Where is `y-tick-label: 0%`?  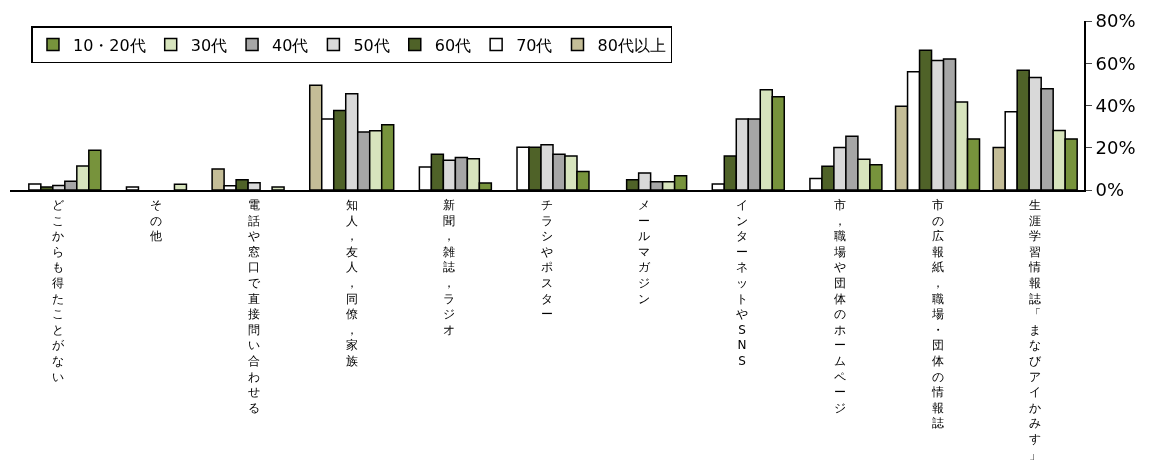
y-tick-label: 0% is located at coordinates (1110, 190).